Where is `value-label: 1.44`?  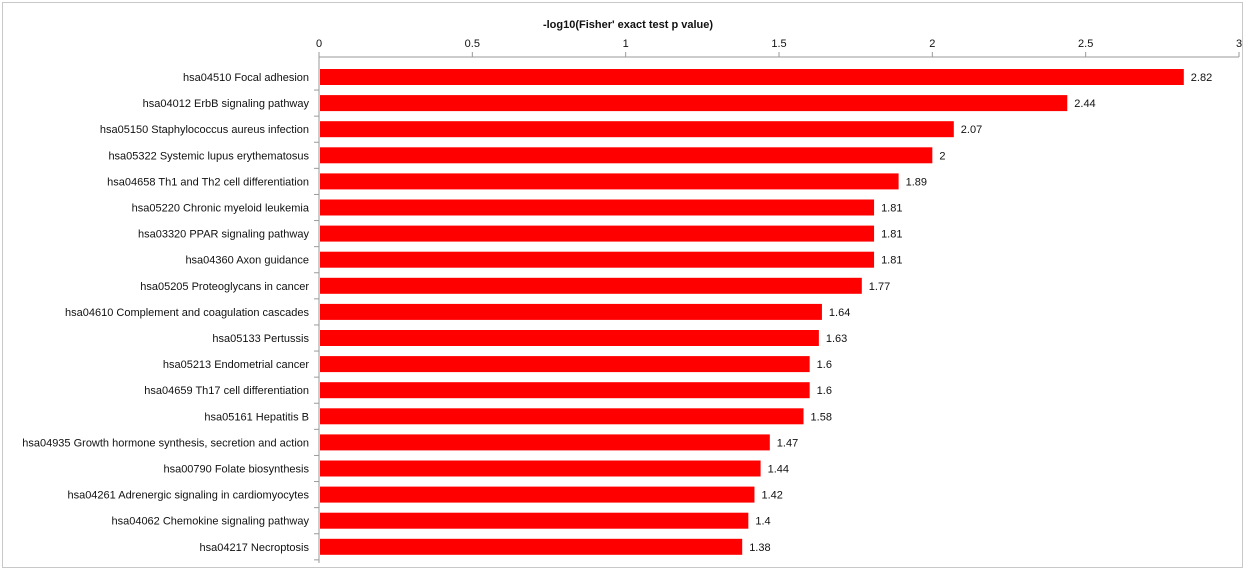
value-label: 1.44 is located at coordinates (778, 470).